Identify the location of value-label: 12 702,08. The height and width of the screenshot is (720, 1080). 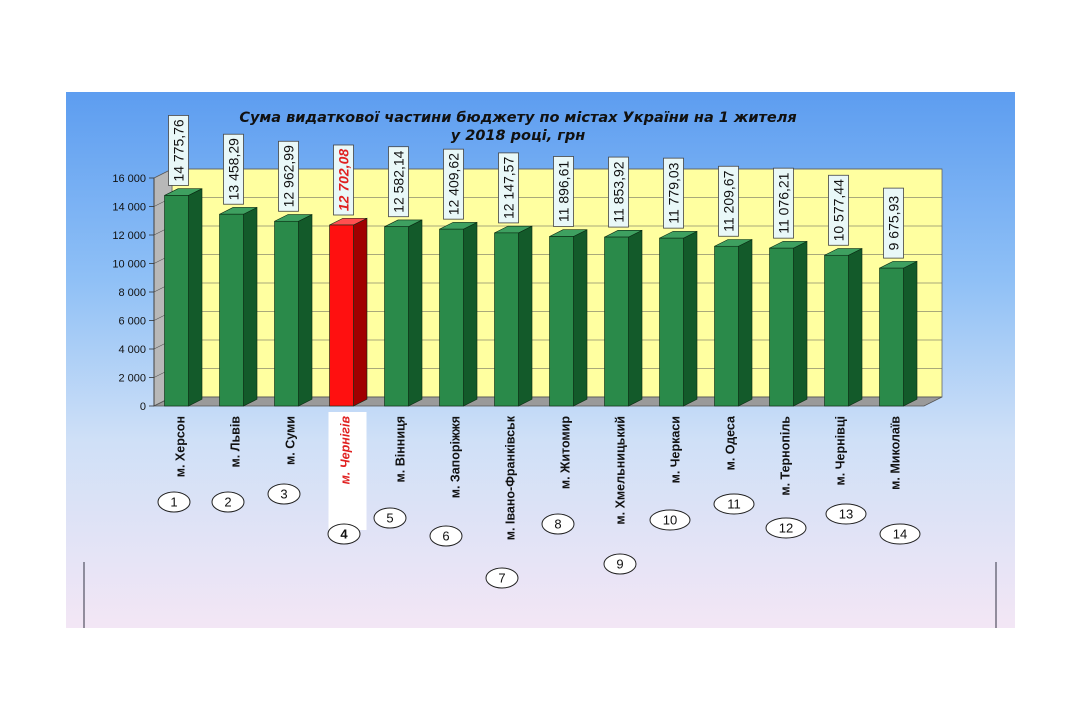
(344, 180).